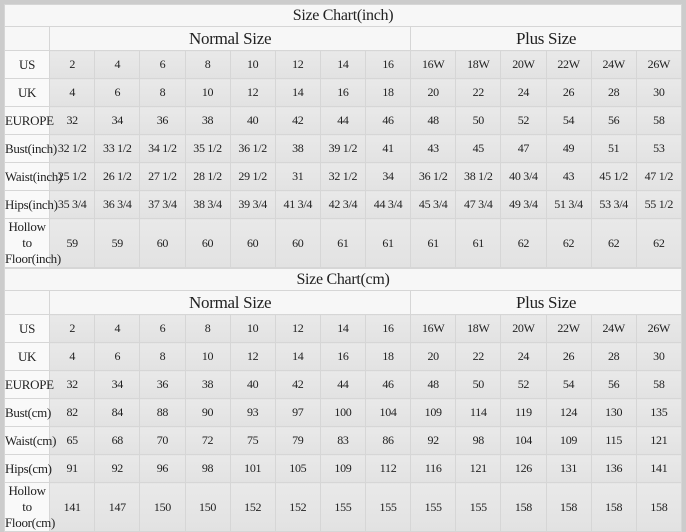 The image size is (686, 532). Describe the element at coordinates (613, 356) in the screenshot. I see `table-cell: 28` at that location.